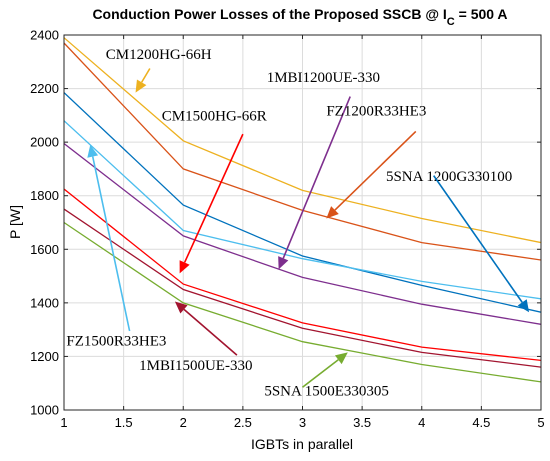 The image size is (550, 461). Describe the element at coordinates (323, 78) in the screenshot. I see `annotation-label: 1MBI1200UE-330` at that location.